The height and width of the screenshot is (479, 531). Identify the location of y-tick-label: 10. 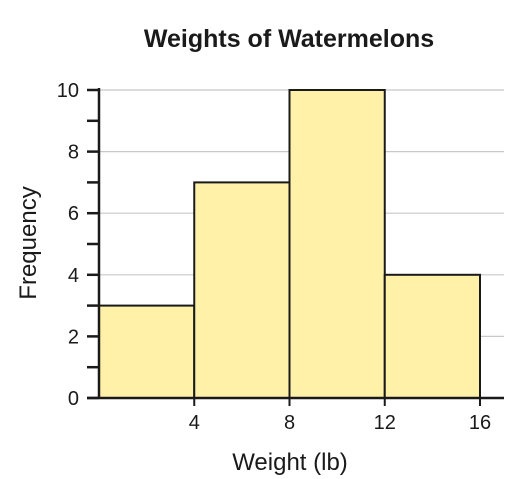
(68, 91).